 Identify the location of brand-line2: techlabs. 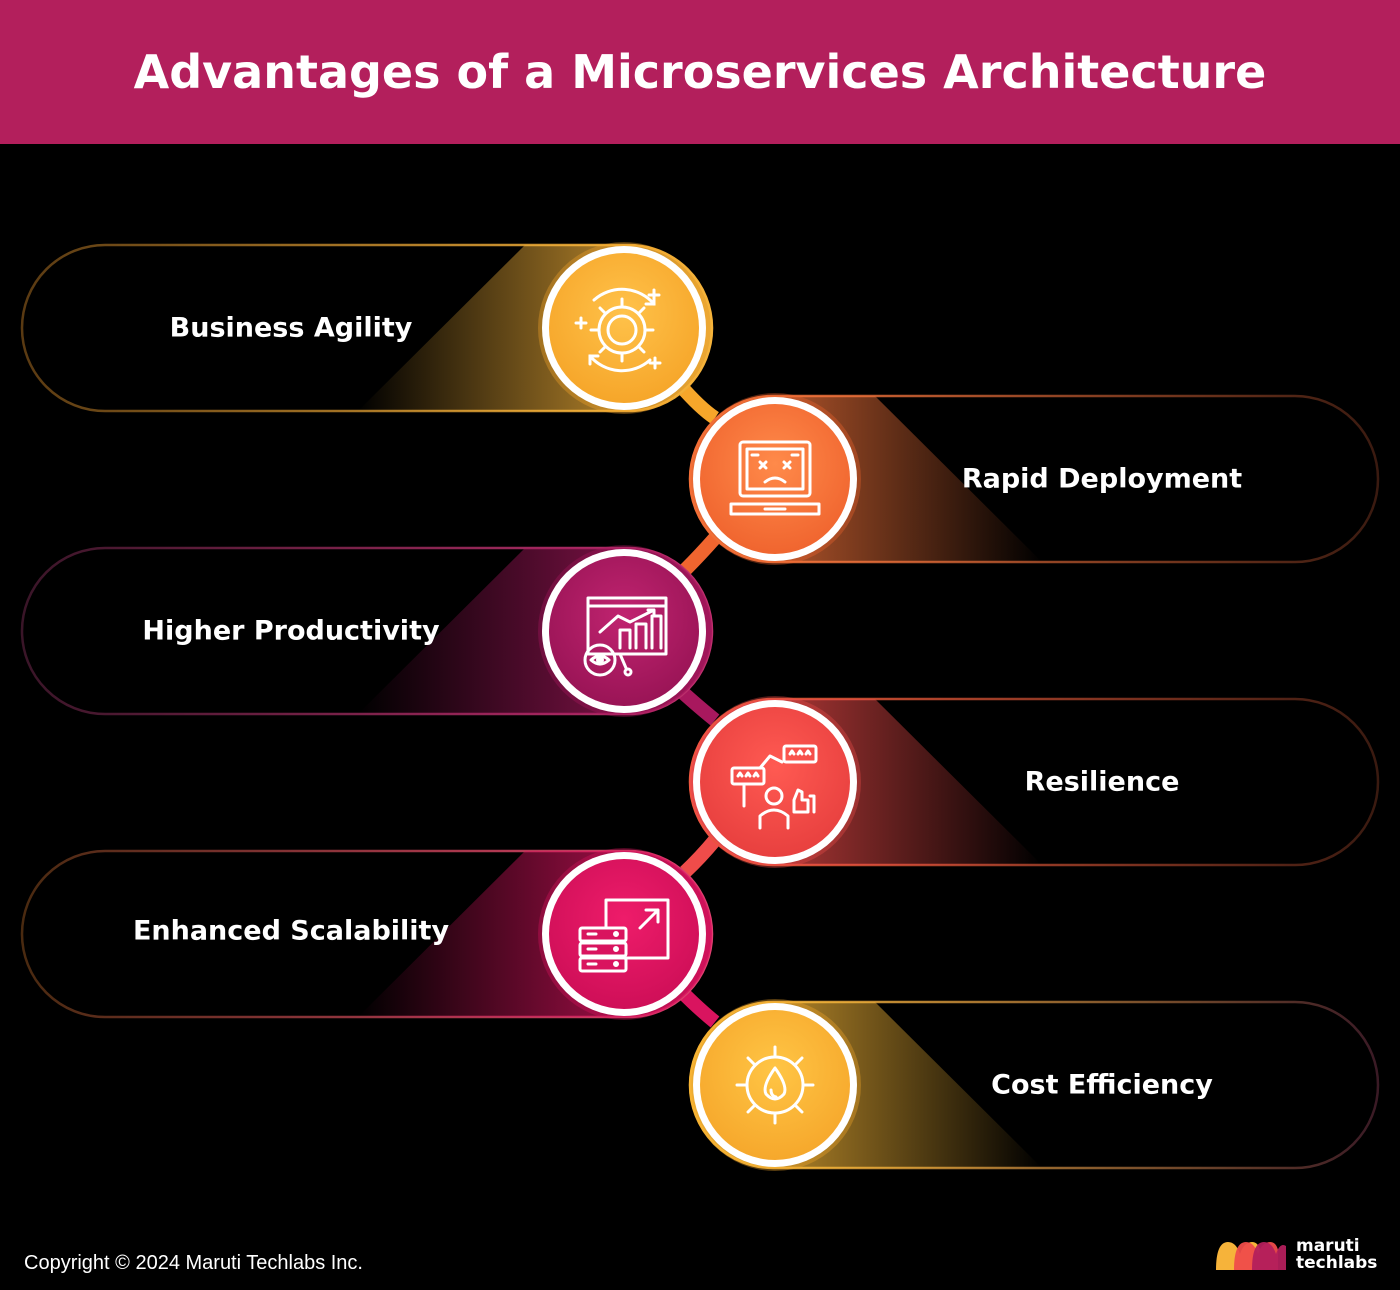
(1337, 1263).